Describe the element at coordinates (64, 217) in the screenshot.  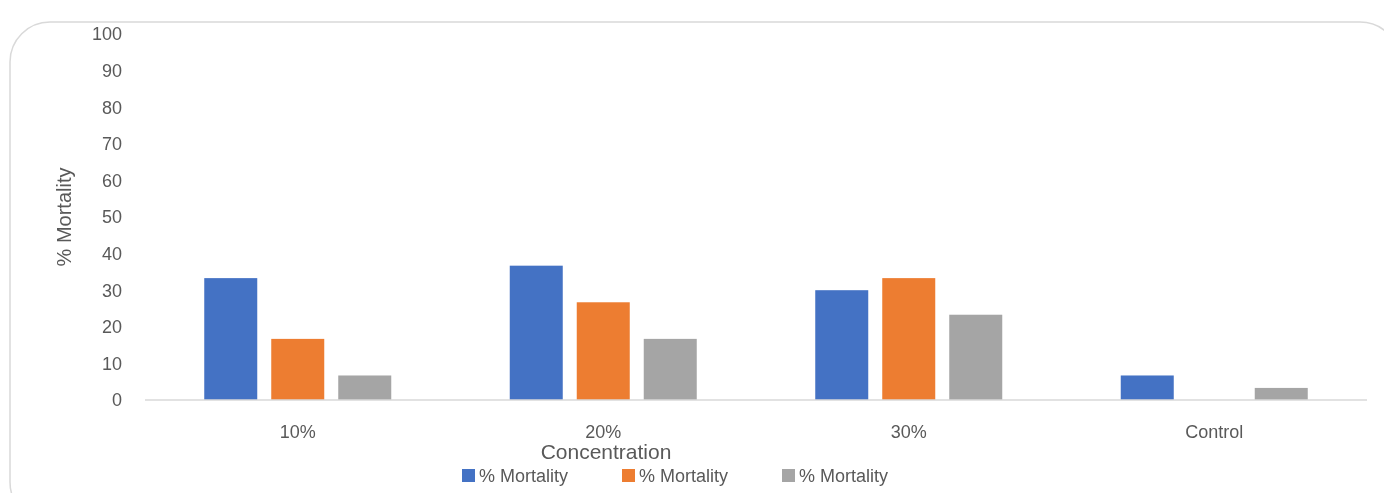
I see `y-axis-title: % Mortality` at that location.